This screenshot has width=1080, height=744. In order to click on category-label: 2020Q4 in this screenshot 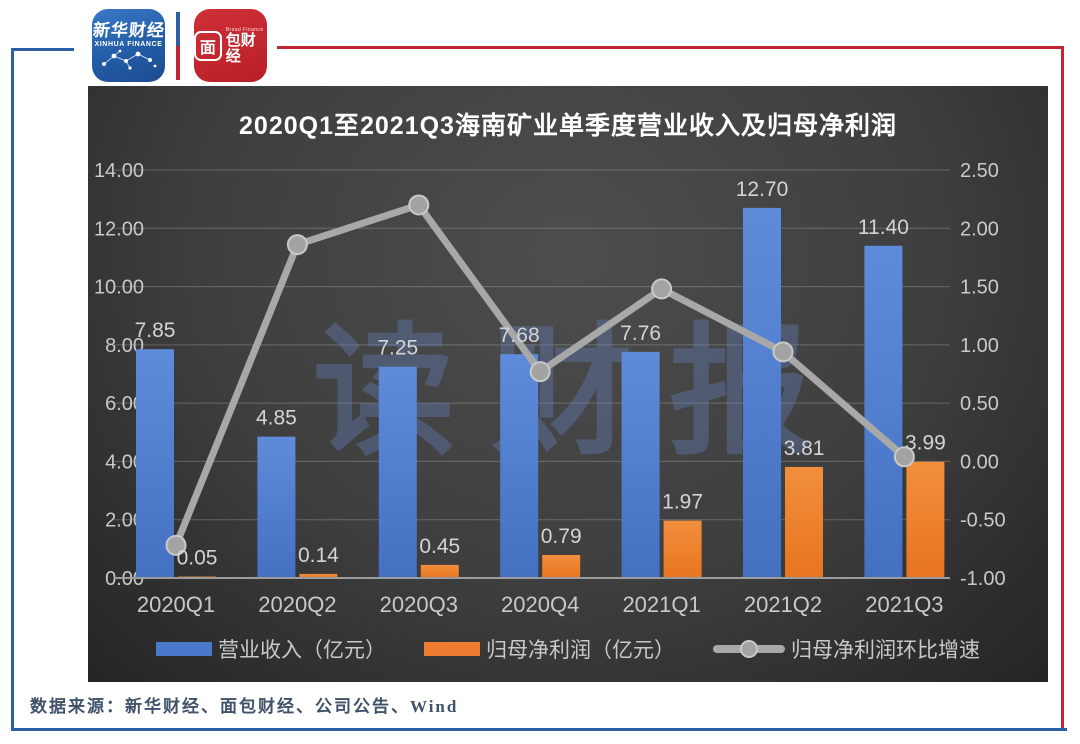, I will do `click(540, 604)`.